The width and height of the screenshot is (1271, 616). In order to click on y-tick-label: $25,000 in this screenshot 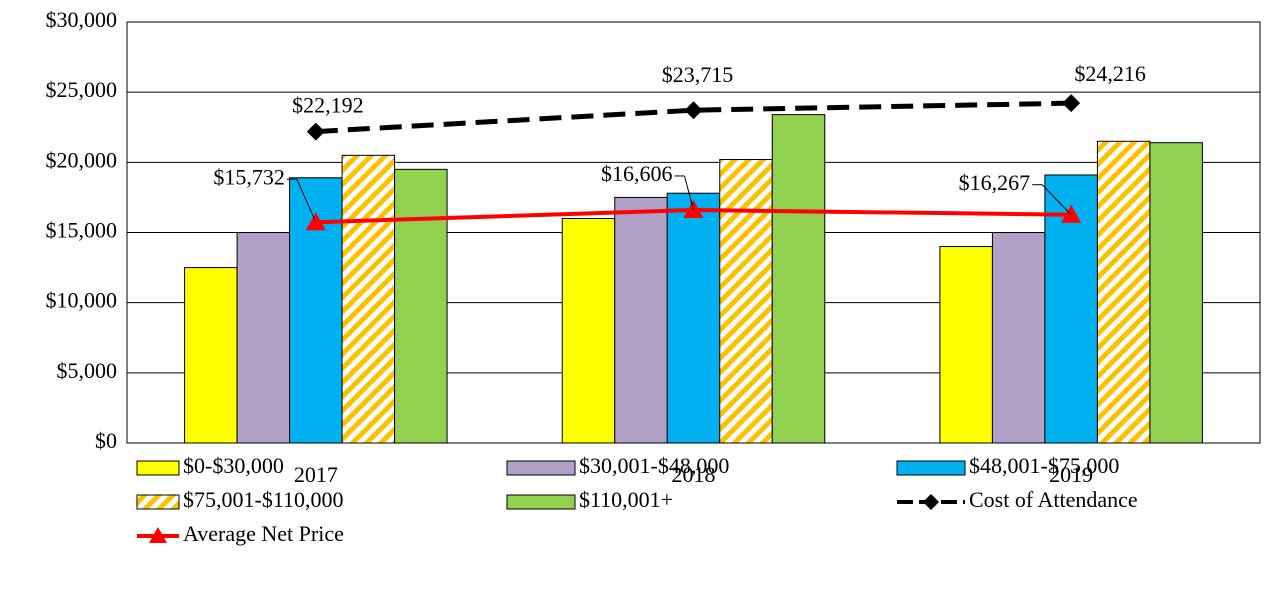, I will do `click(82, 89)`.